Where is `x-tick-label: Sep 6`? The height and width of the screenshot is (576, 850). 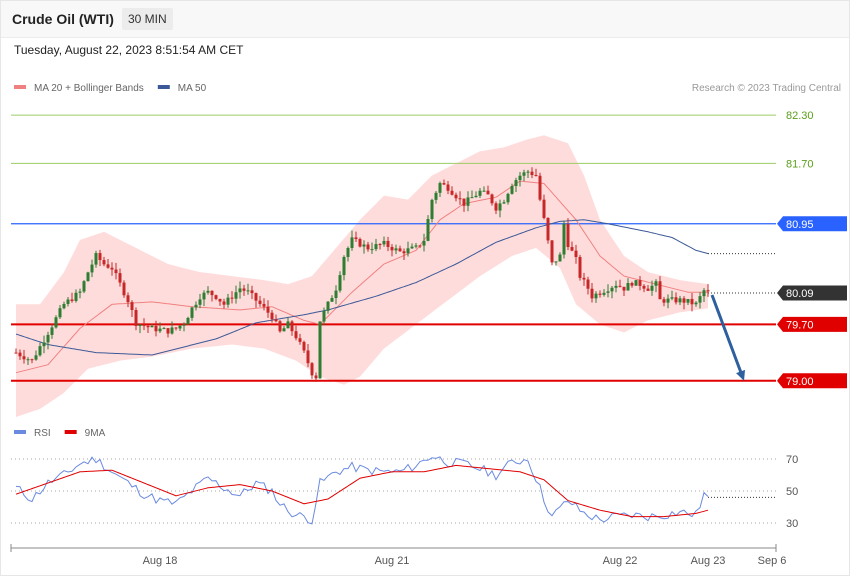 x-tick-label: Sep 6 is located at coordinates (772, 561).